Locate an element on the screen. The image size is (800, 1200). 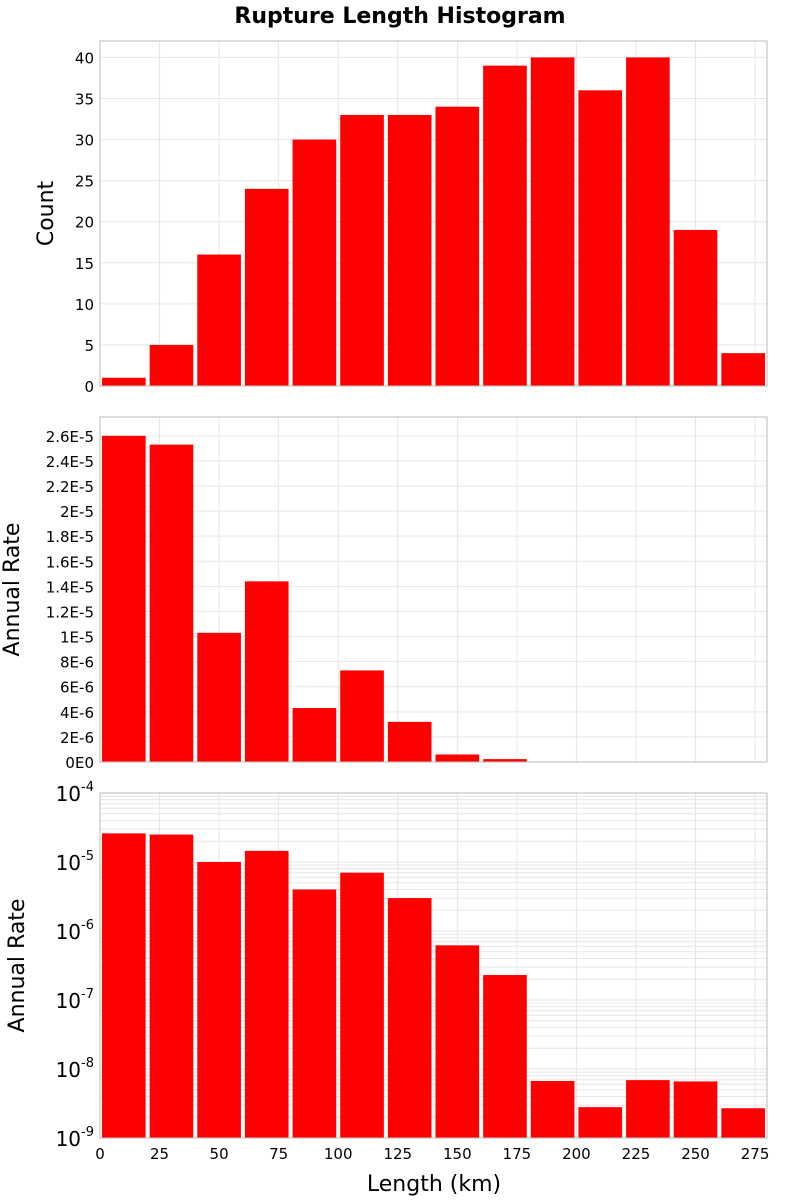
y-tick-label: 10⁻⁵ is located at coordinates (75, 862).